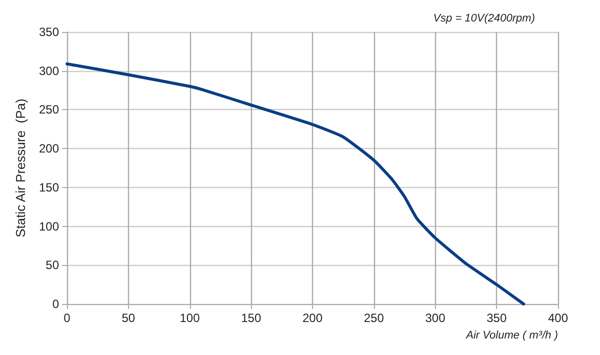 This screenshot has height=355, width=600. What do you see at coordinates (496, 318) in the screenshot?
I see `x-tick-label: 350` at bounding box center [496, 318].